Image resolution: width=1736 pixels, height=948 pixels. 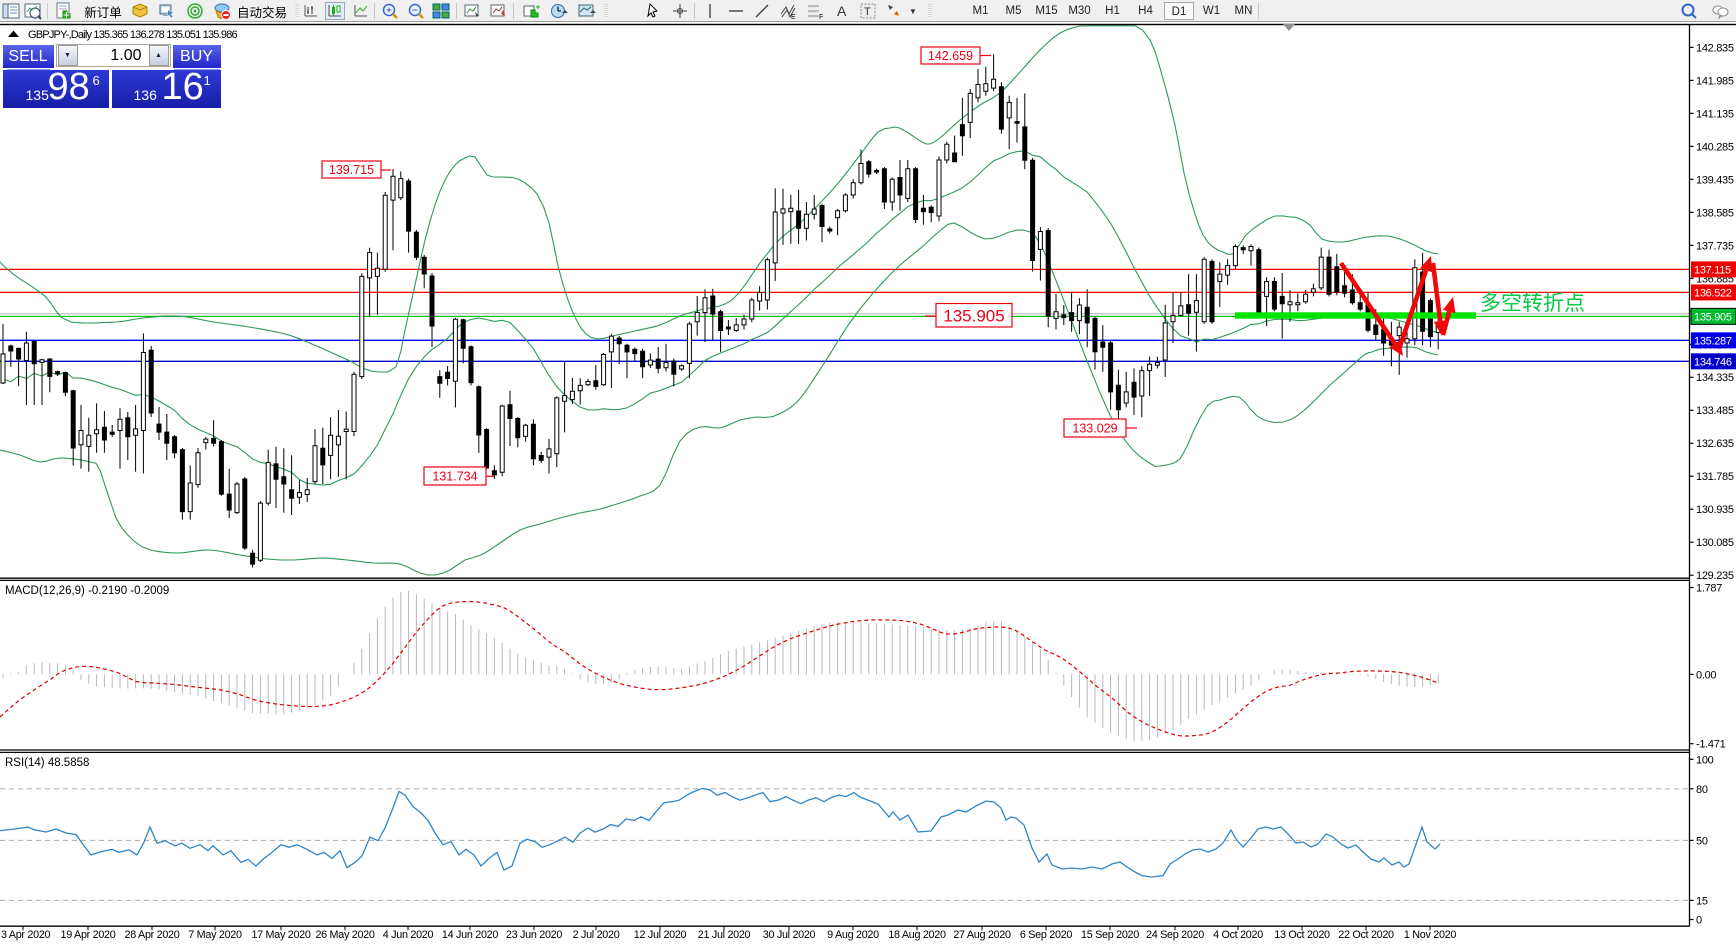 What do you see at coordinates (842, 11) in the screenshot?
I see `svg-text: A` at bounding box center [842, 11].